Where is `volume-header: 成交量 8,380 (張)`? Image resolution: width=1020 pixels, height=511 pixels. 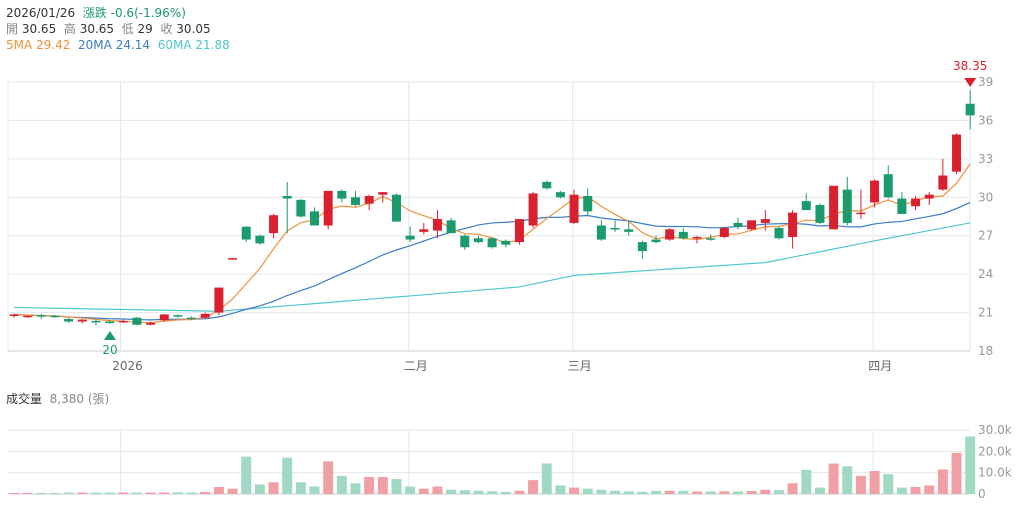
volume-header: 成交量 8,380 (張) is located at coordinates (57, 399).